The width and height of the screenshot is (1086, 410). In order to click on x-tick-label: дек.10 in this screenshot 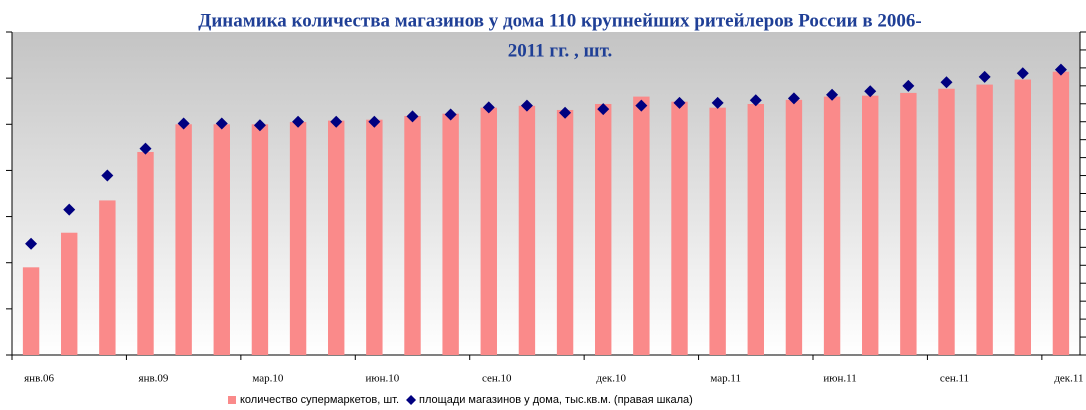, I will do `click(611, 379)`.